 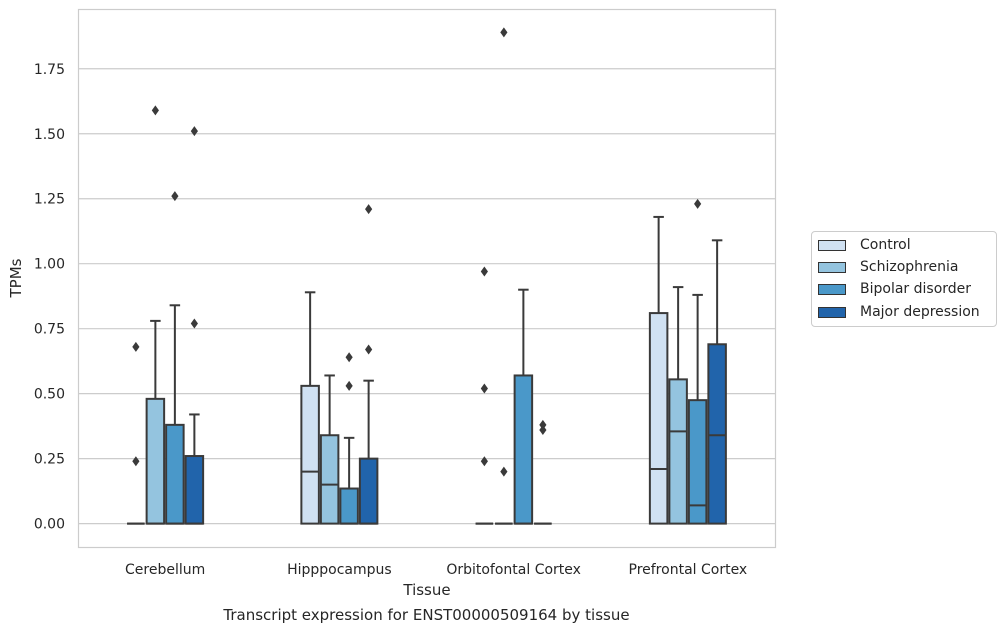 I want to click on y-tick-label: 1.50, so click(x=49, y=135).